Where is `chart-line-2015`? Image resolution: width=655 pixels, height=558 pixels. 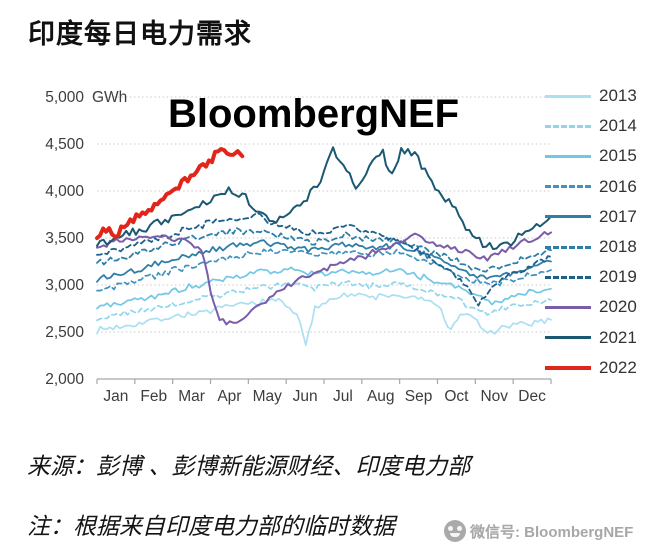 chart-line-2015 is located at coordinates (324, 288).